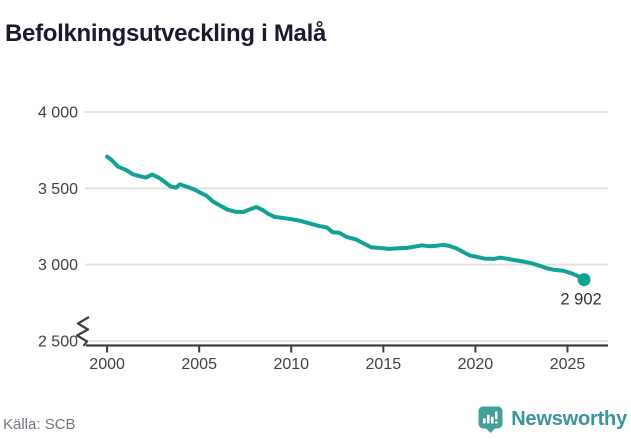  What do you see at coordinates (199, 364) in the screenshot?
I see `svg-text: 2005` at bounding box center [199, 364].